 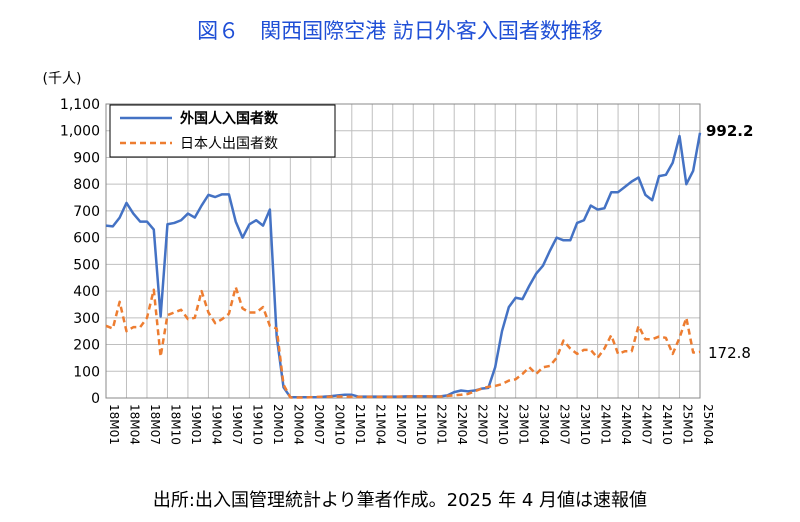 What do you see at coordinates (585, 424) in the screenshot?
I see `x-tick-label: 23M10` at bounding box center [585, 424].